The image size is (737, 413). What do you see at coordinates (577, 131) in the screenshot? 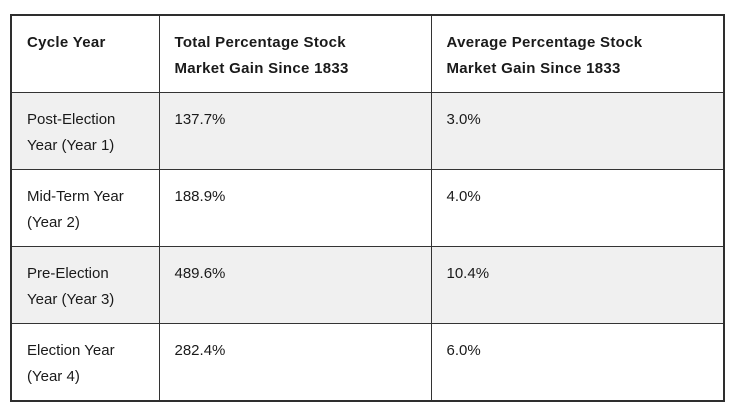
I see `cell-average-gain: 3.0%` at bounding box center [577, 131].